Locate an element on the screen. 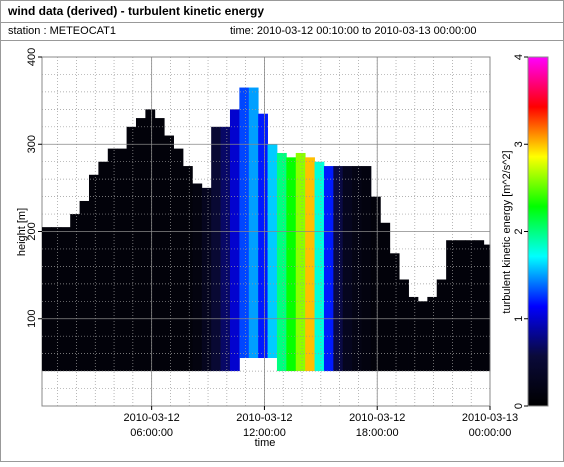 The width and height of the screenshot is (564, 467). x-tick-label: 2010-03-12 18:00:00 is located at coordinates (377, 425).